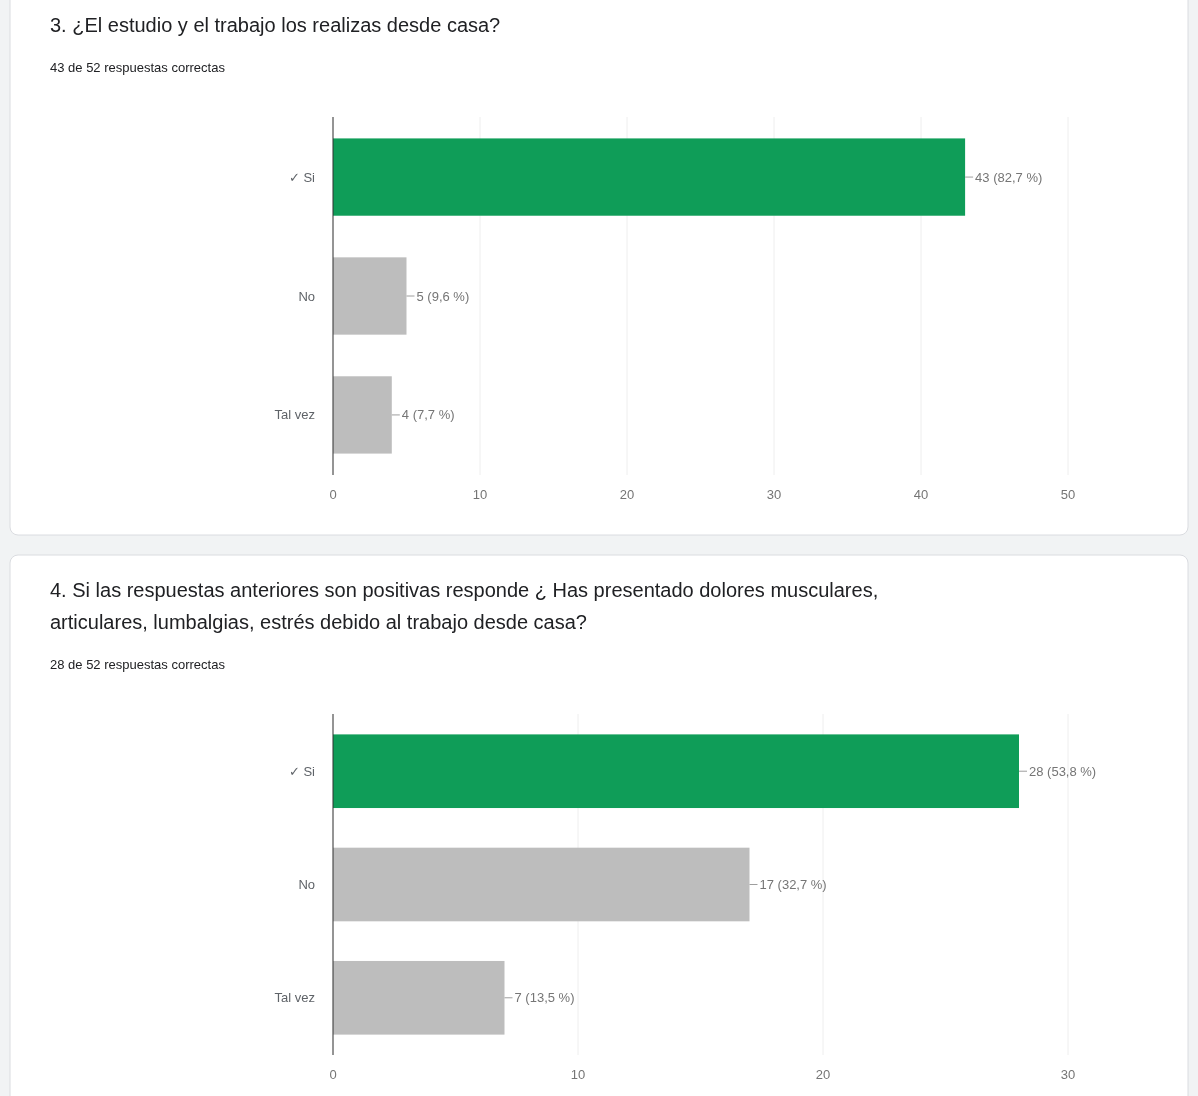  I want to click on data-label: 28 (53,8 %), so click(1063, 771).